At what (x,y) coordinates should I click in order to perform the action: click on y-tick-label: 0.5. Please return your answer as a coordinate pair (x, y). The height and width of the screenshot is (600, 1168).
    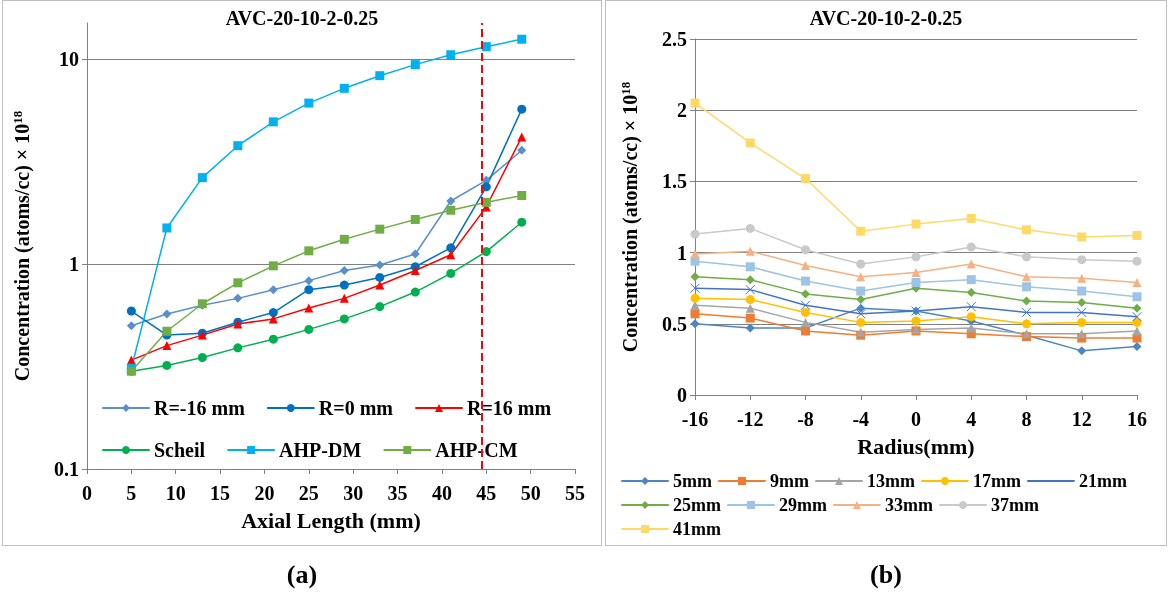
    Looking at the image, I should click on (674, 323).